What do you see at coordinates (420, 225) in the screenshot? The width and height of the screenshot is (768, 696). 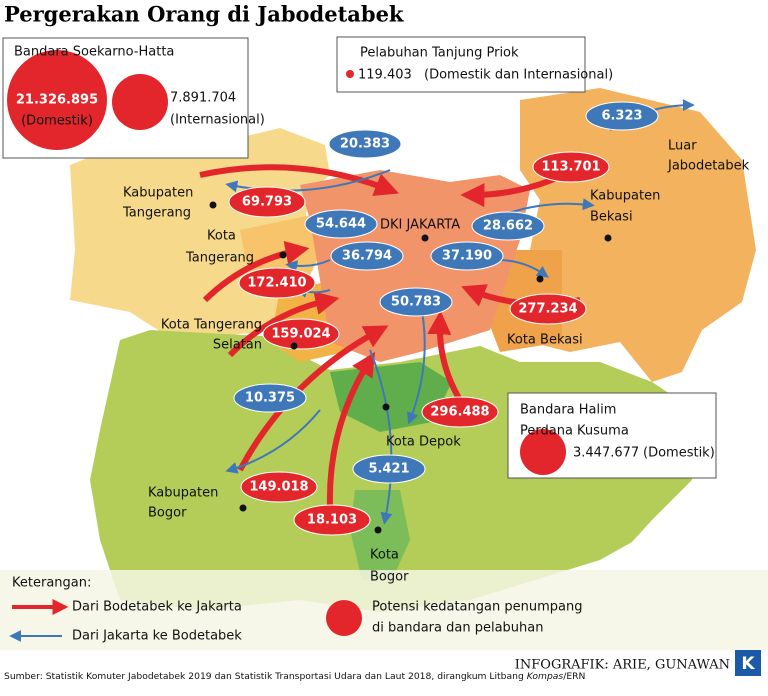 I see `region-label: DKI JAKARTA` at bounding box center [420, 225].